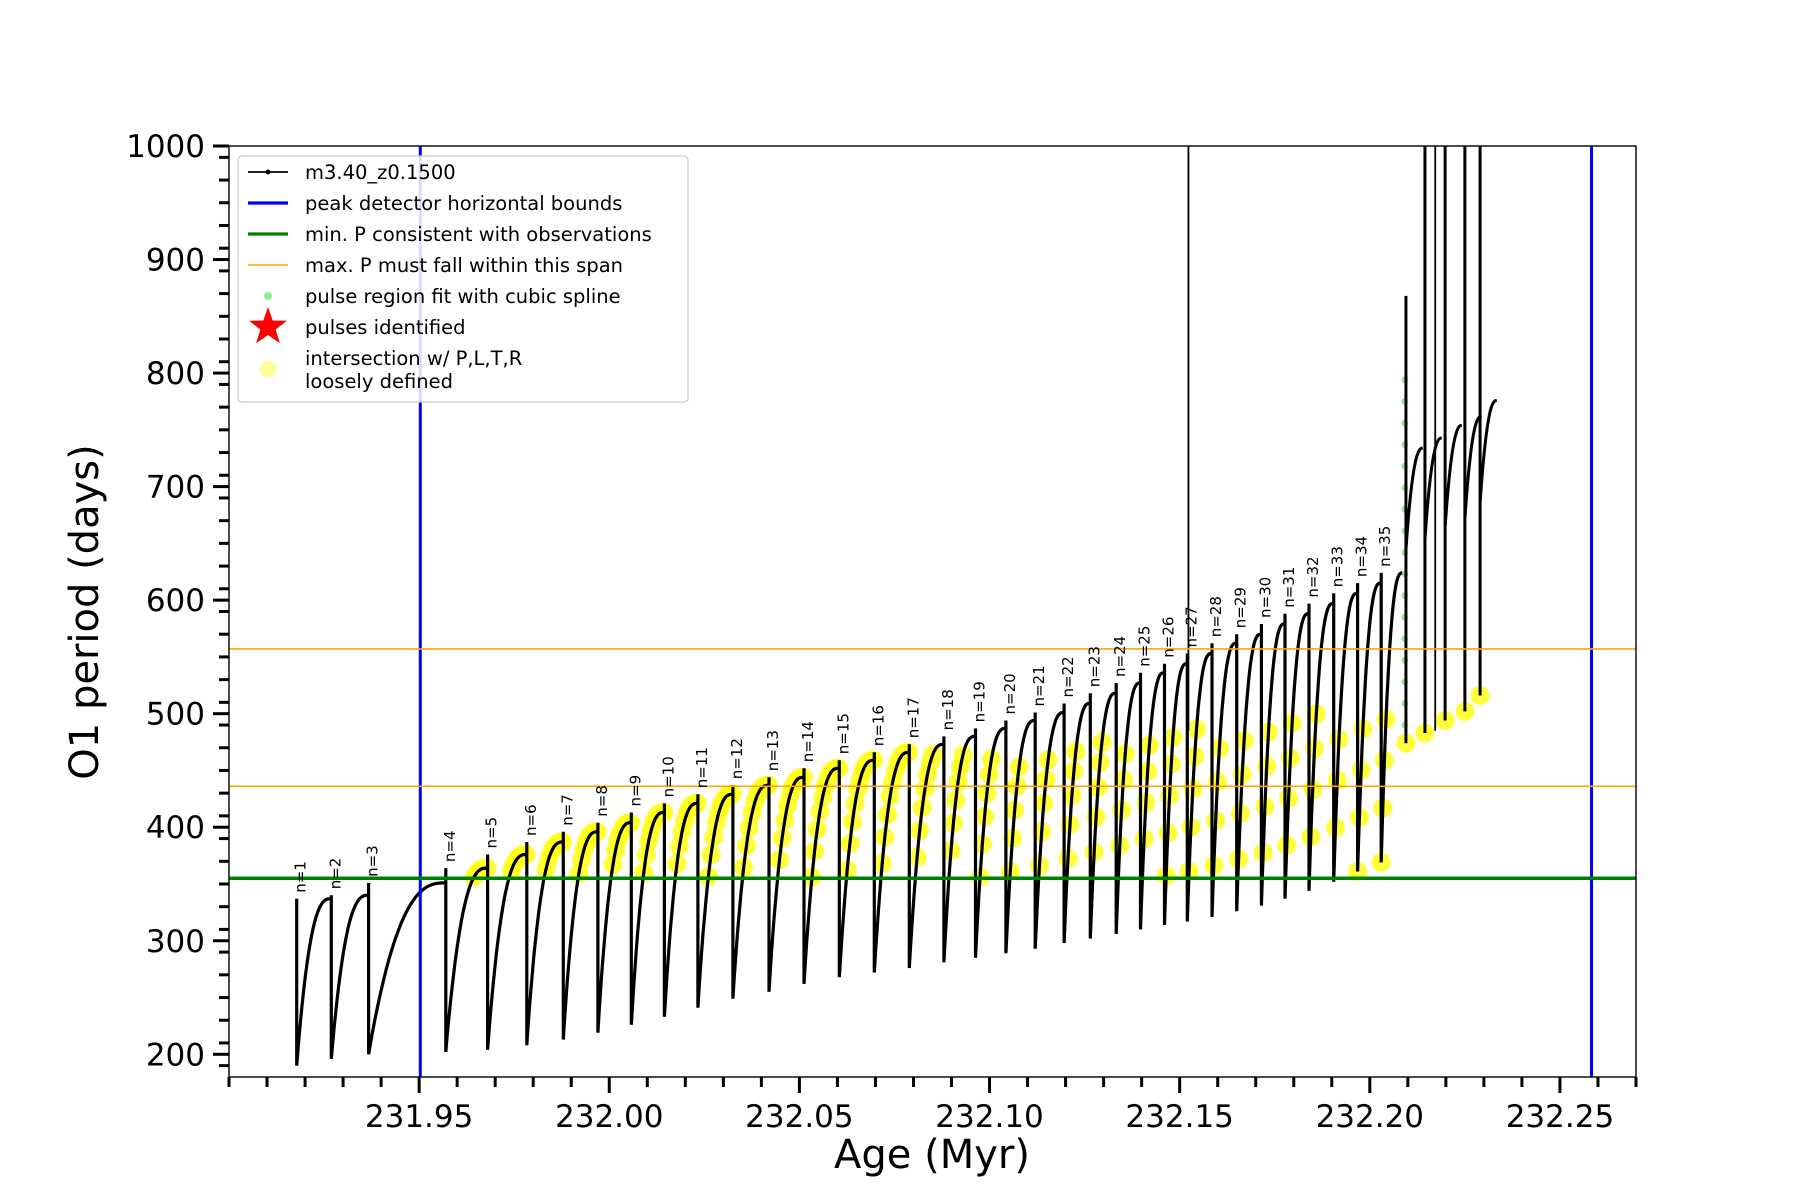 Image resolution: width=1800 pixels, height=1200 pixels. Describe the element at coordinates (609, 1117) in the screenshot. I see `x-tick-label: 232.00` at that location.